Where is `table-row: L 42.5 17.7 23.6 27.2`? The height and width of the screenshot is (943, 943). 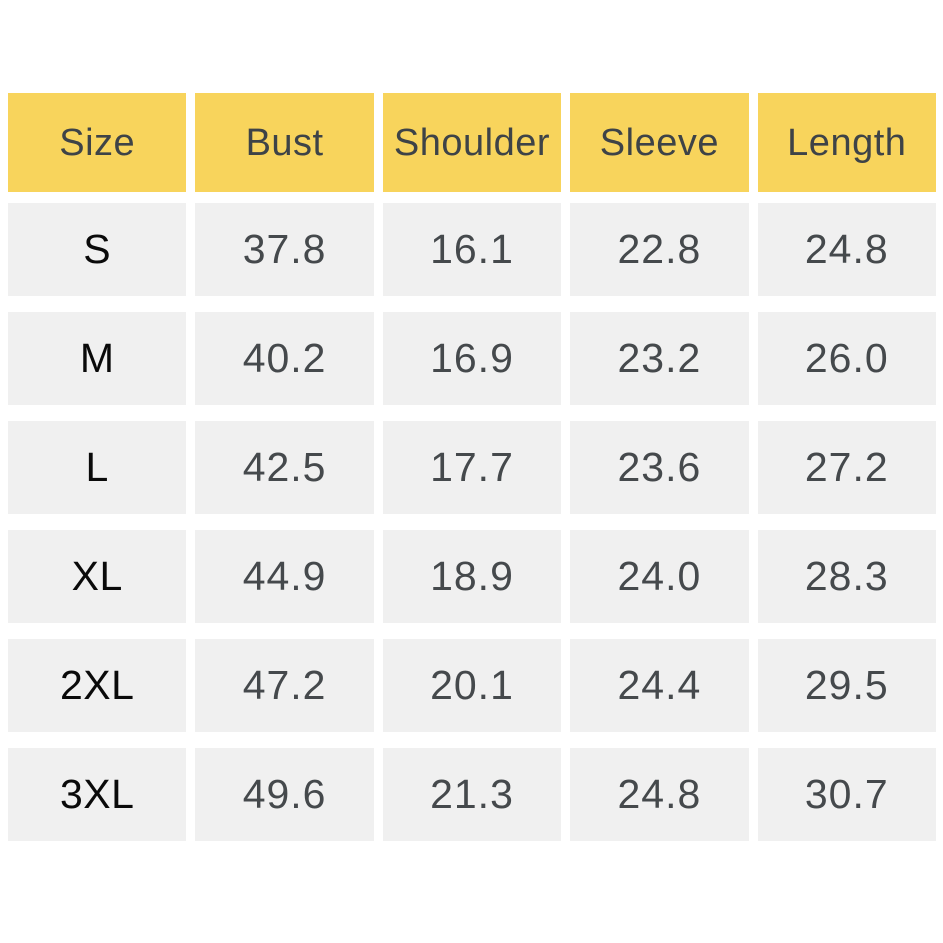
table-row: L 42.5 17.7 23.6 27.2 is located at coordinates (472, 467).